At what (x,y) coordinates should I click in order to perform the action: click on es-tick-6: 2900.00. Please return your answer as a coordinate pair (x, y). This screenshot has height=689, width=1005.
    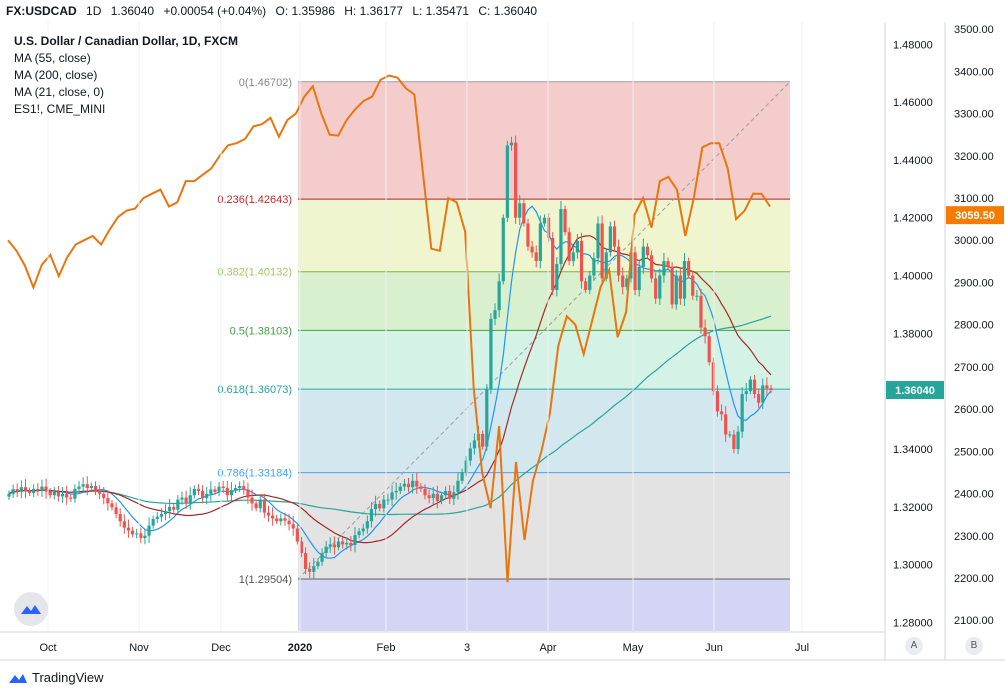
    Looking at the image, I should click on (974, 283).